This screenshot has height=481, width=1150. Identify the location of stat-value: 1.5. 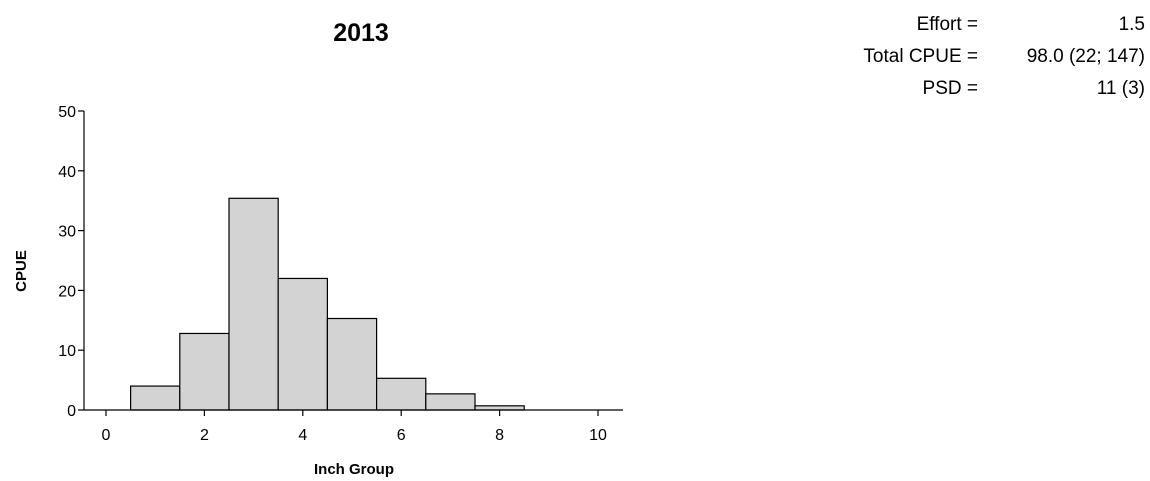
(1131, 24).